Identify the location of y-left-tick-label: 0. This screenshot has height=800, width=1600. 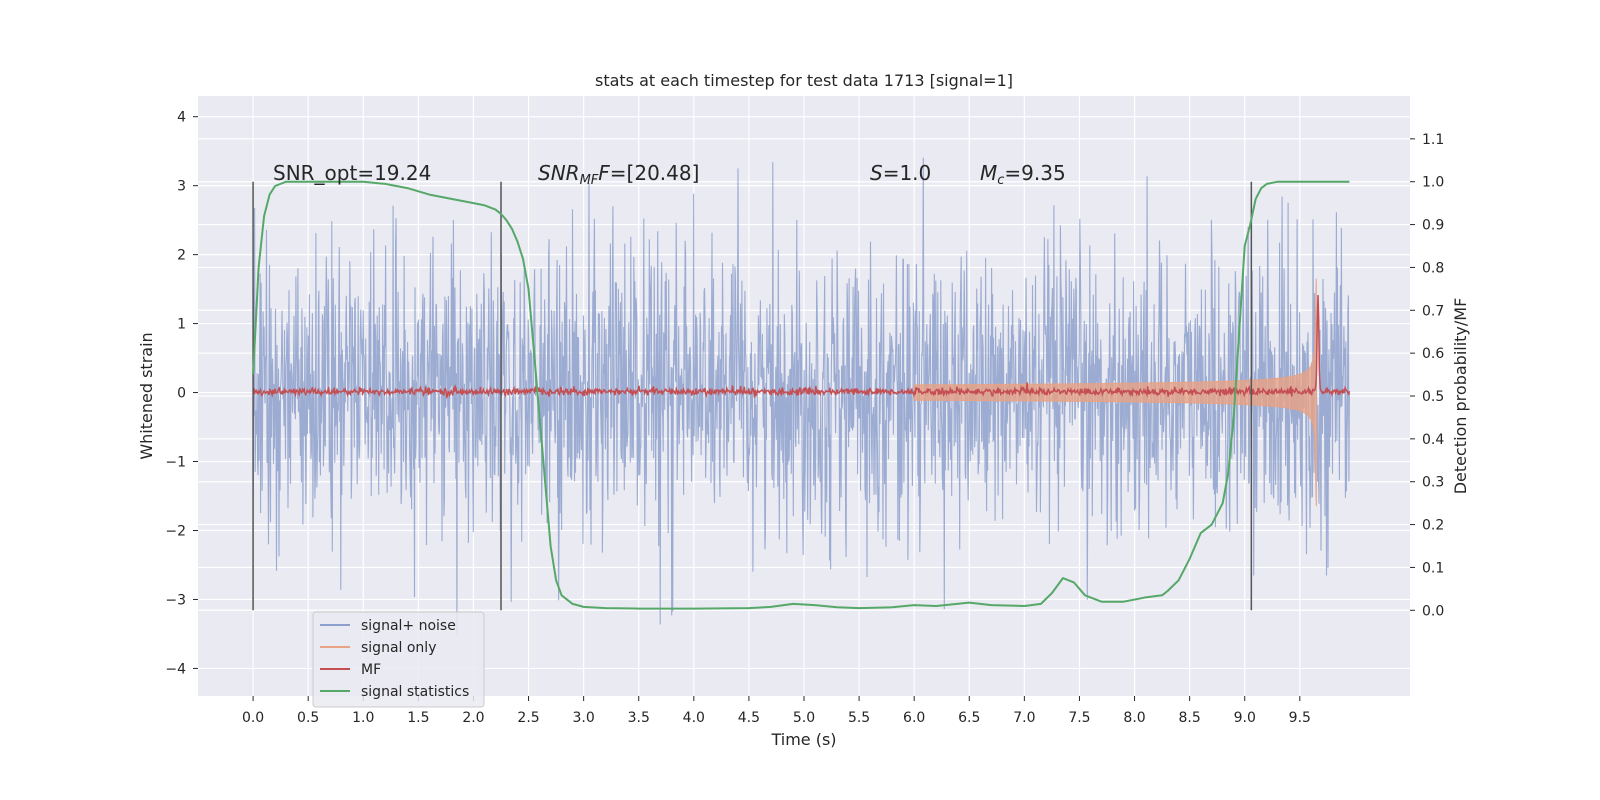
(181, 394).